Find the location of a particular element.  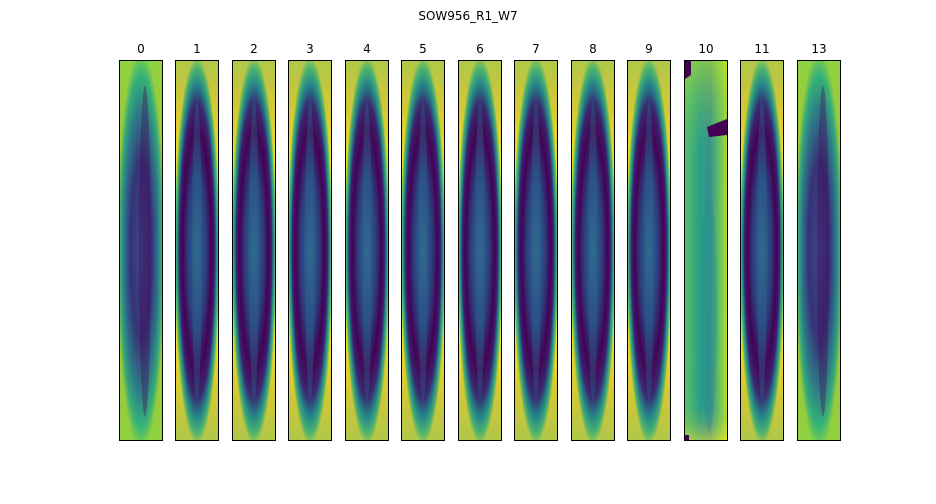

panel-label: 0 is located at coordinates (141, 49).